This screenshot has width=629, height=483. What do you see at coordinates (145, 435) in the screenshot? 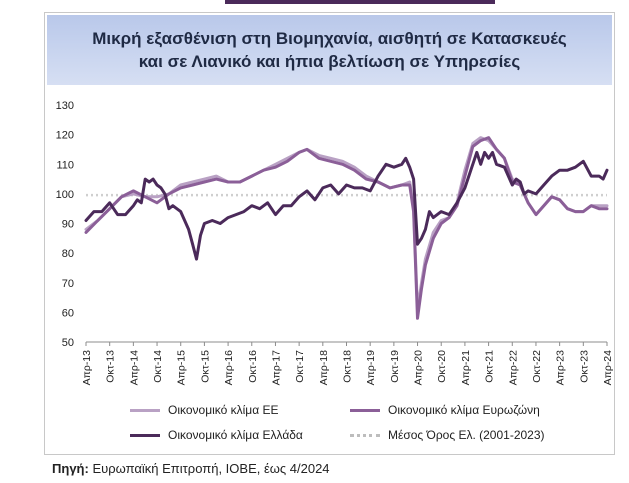
I see `legend-swatch-greece` at bounding box center [145, 435].